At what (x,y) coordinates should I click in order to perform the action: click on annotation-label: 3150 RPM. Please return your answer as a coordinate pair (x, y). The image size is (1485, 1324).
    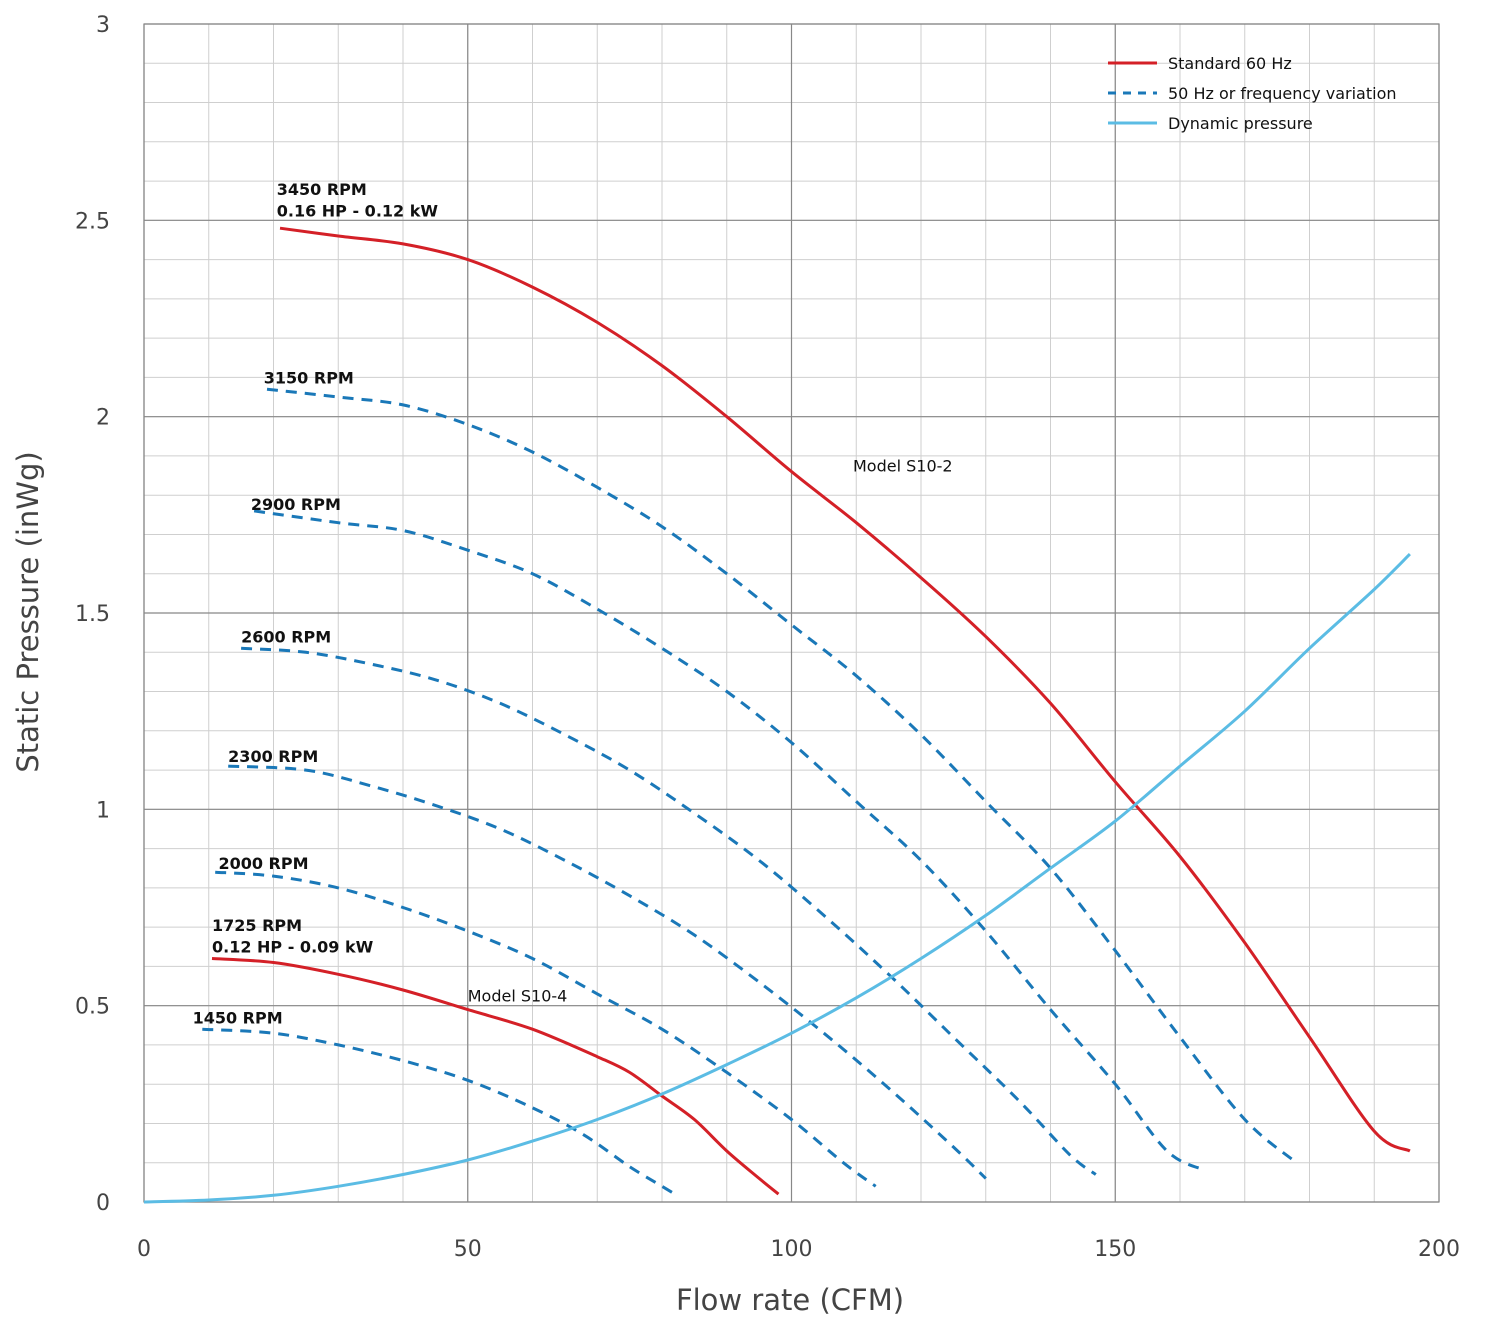
    Looking at the image, I should click on (309, 377).